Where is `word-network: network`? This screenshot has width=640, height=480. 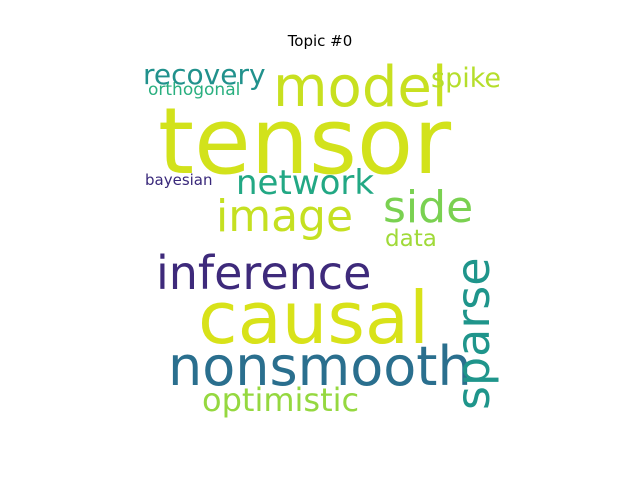
word-network: network is located at coordinates (305, 183).